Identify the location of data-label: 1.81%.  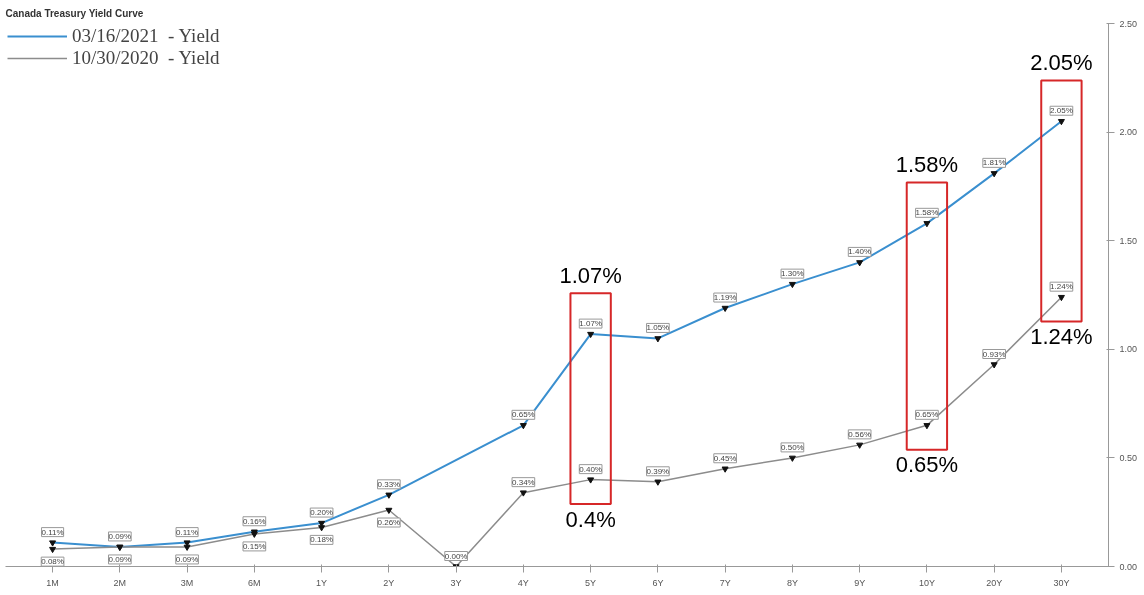
(994, 163).